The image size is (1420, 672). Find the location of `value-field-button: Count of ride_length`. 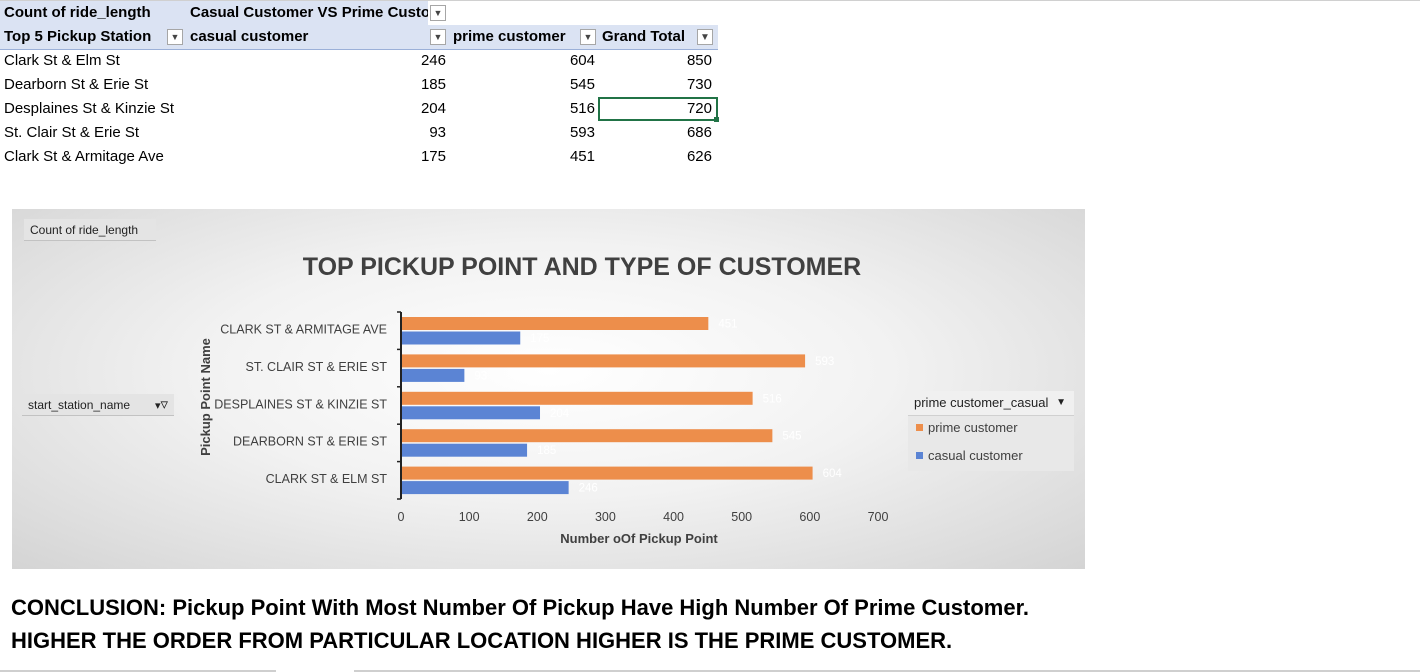

value-field-button: Count of ride_length is located at coordinates (90, 230).